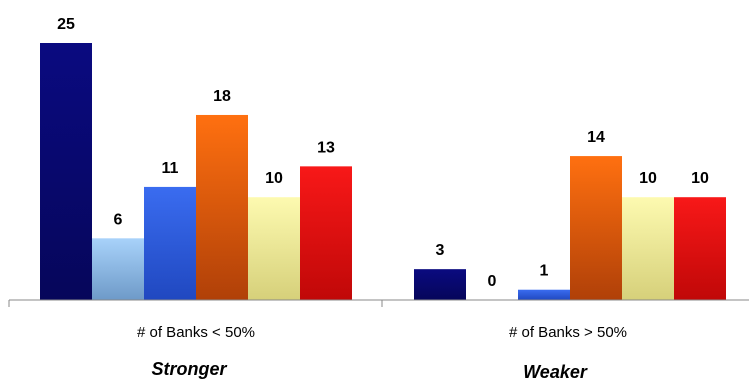 This screenshot has width=749, height=381. Describe the element at coordinates (555, 371) in the screenshot. I see `group-label: Weaker` at that location.